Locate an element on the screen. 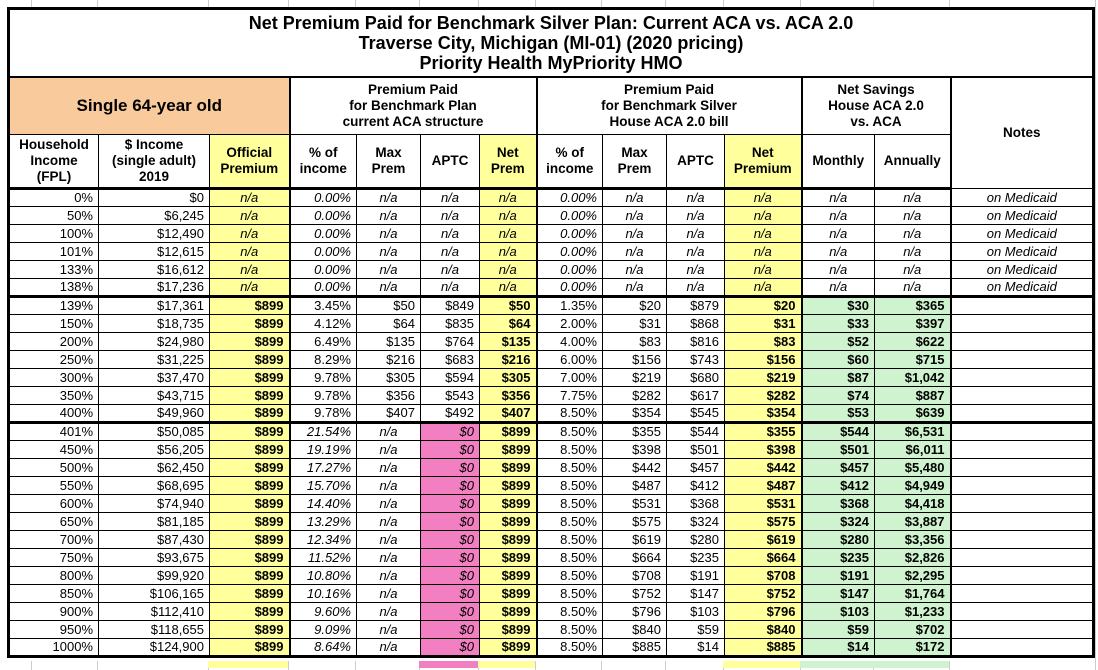  cell-aca_pct: 9.09% is located at coordinates (323, 629).